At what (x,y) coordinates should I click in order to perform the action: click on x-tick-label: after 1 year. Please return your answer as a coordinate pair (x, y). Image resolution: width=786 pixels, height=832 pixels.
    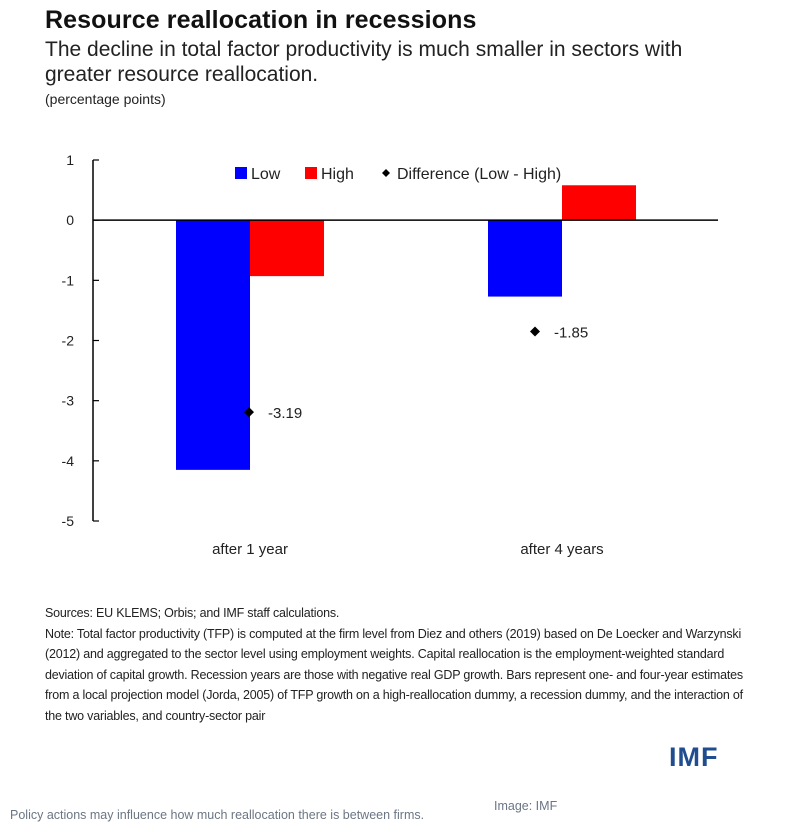
    Looking at the image, I should click on (250, 549).